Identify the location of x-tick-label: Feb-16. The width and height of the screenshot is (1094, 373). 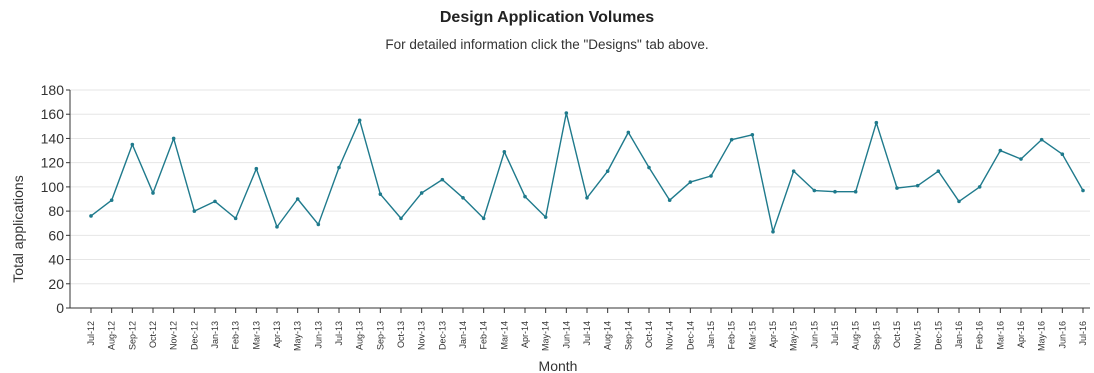
(980, 335).